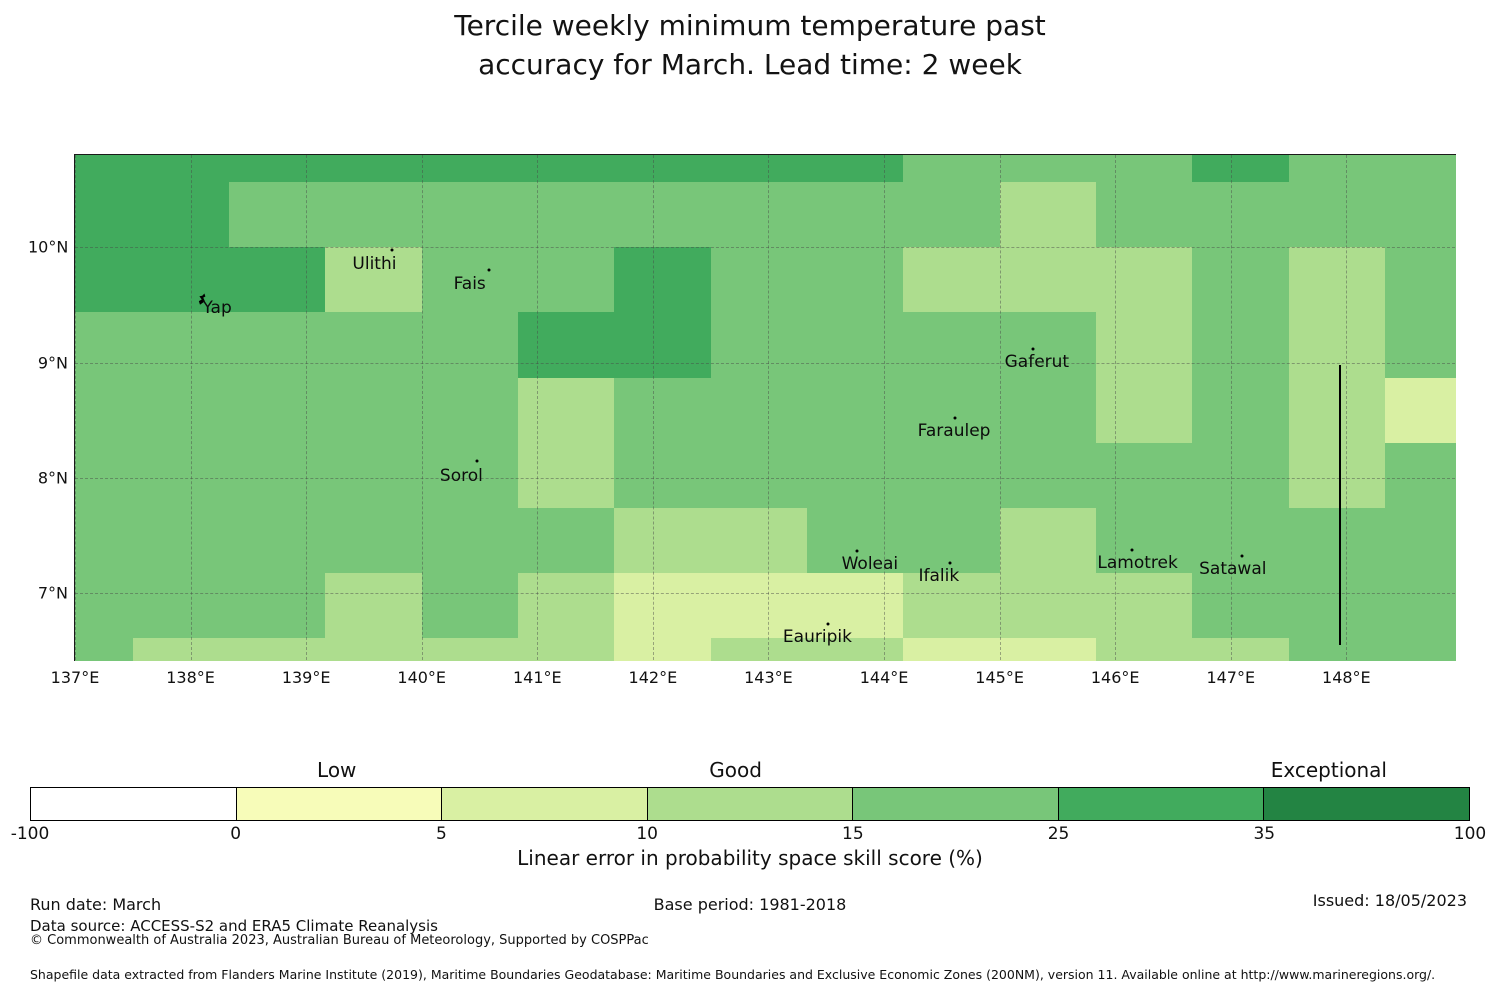 Image resolution: width=1500 pixels, height=990 pixels. What do you see at coordinates (955, 418) in the screenshot?
I see `faraulep-island-marker` at bounding box center [955, 418].